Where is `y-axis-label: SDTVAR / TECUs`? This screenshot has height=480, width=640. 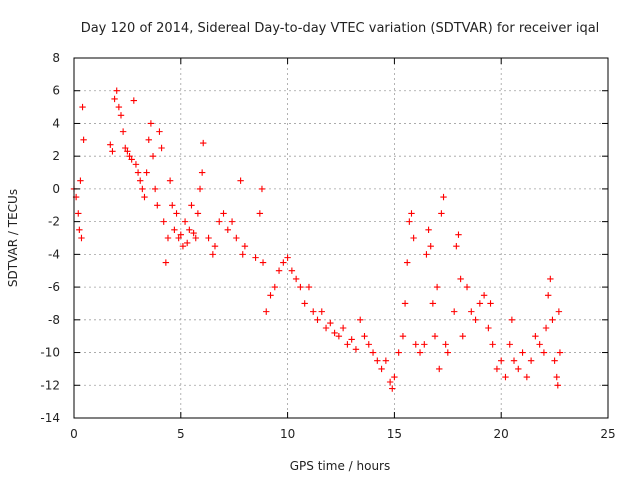 y-axis-label: SDTVAR / TECUs is located at coordinates (13, 238).